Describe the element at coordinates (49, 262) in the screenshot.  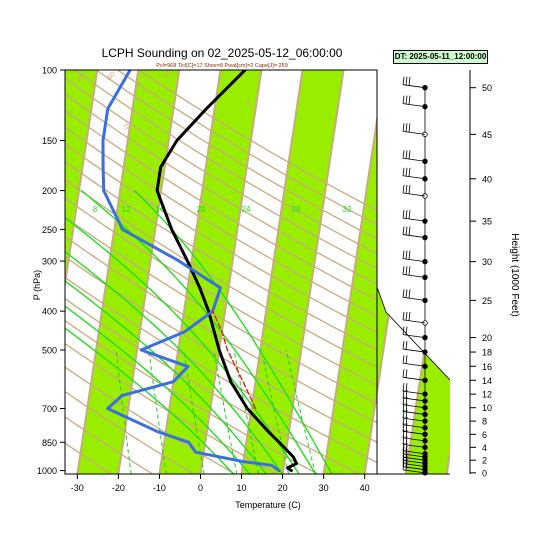
I see `p-tick-label: 300` at that location.